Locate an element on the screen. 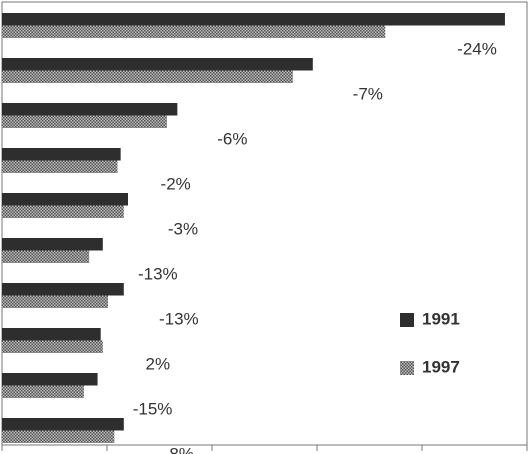  change-label: 2% is located at coordinates (158, 363).